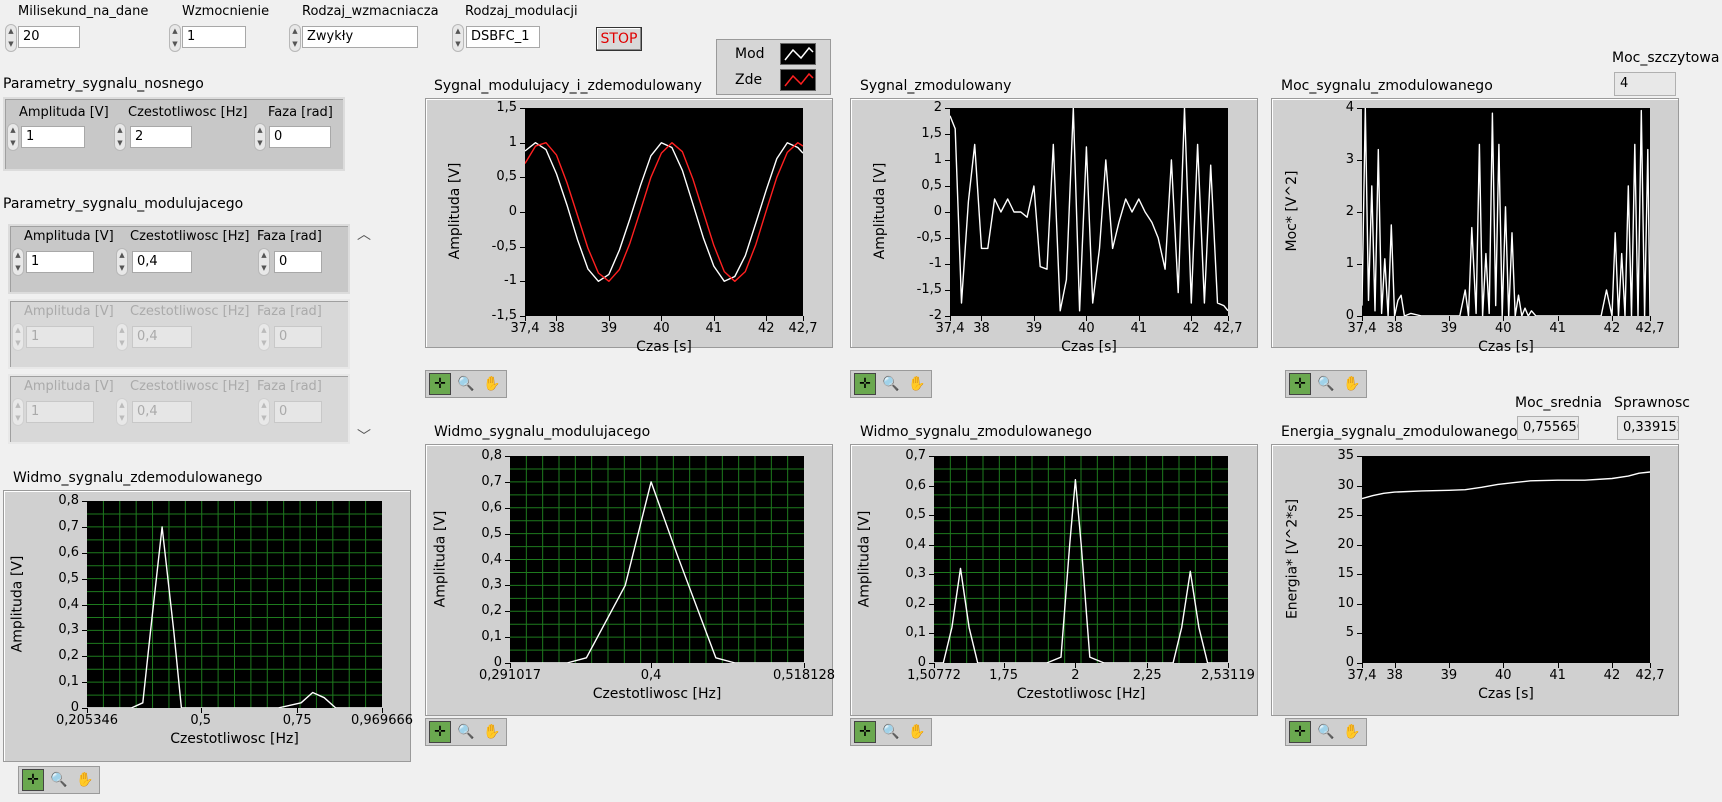 This screenshot has width=1722, height=802. What do you see at coordinates (1089, 347) in the screenshot?
I see `g2-x-axis-label: Czas [s]` at bounding box center [1089, 347].